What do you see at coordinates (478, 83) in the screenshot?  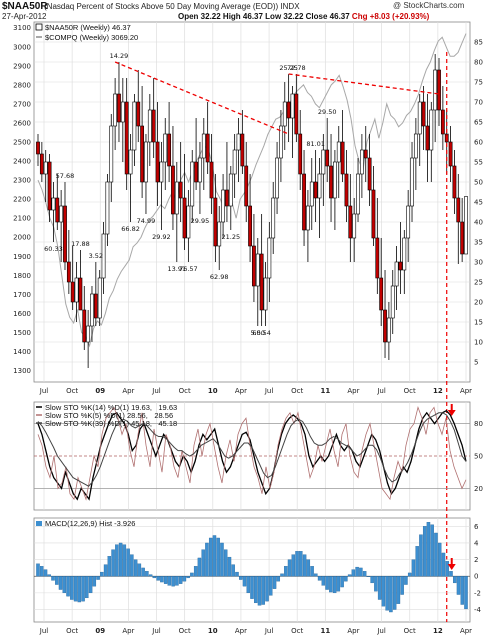 I see `y-right-tick-label: 75` at bounding box center [478, 83].